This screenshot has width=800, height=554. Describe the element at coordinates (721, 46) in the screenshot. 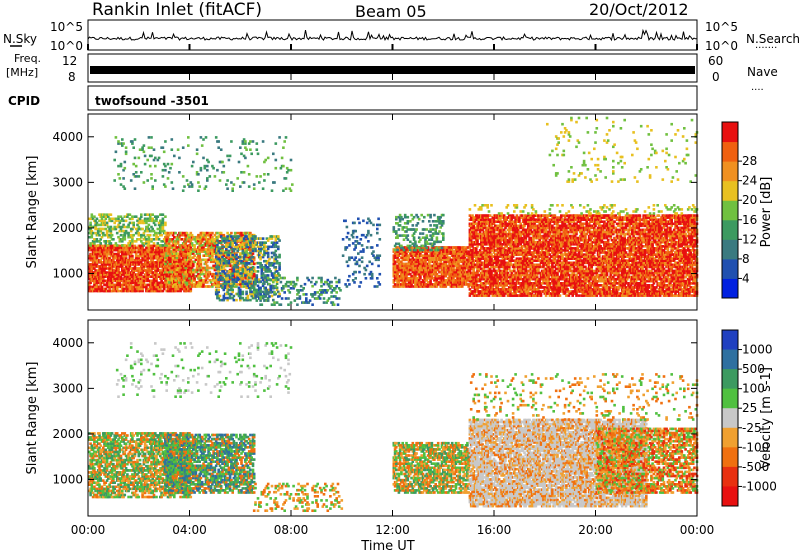

I see `noise-right-tick-bottom: 10^0` at that location.